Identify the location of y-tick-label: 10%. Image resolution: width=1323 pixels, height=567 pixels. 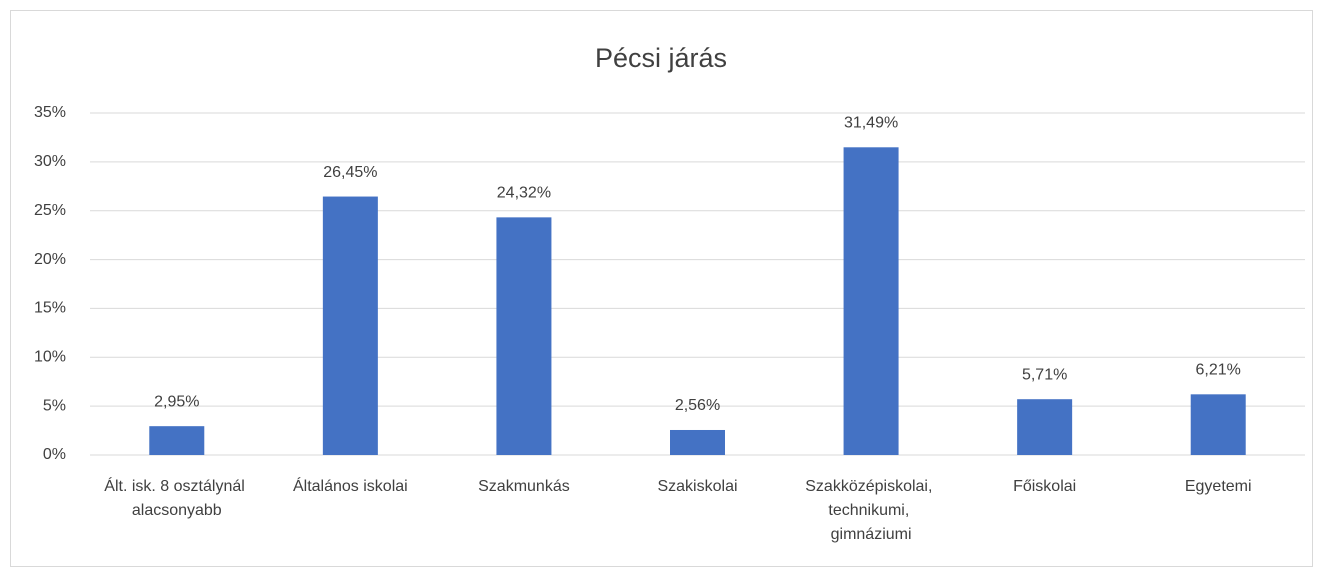
(50, 357).